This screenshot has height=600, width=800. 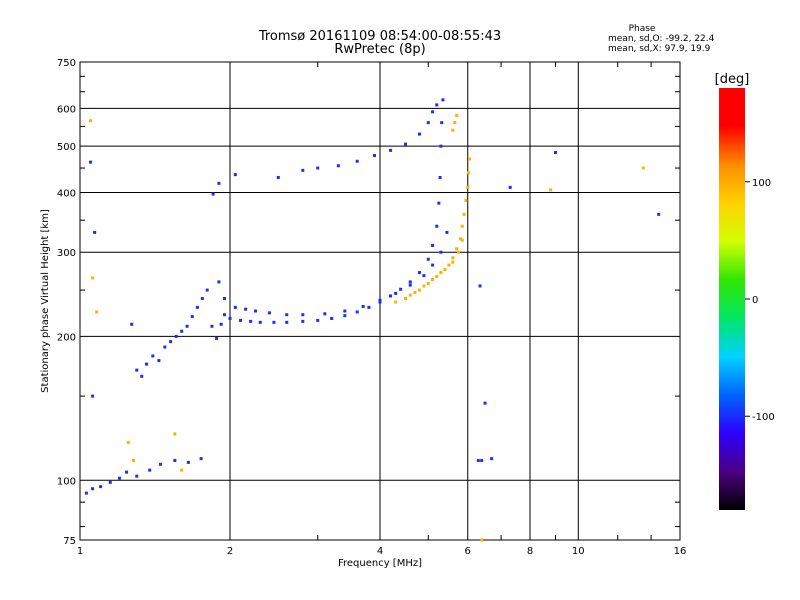 What do you see at coordinates (45, 301) in the screenshot?
I see `y-axis-label: Stationary phase Virtual Height [km]` at bounding box center [45, 301].